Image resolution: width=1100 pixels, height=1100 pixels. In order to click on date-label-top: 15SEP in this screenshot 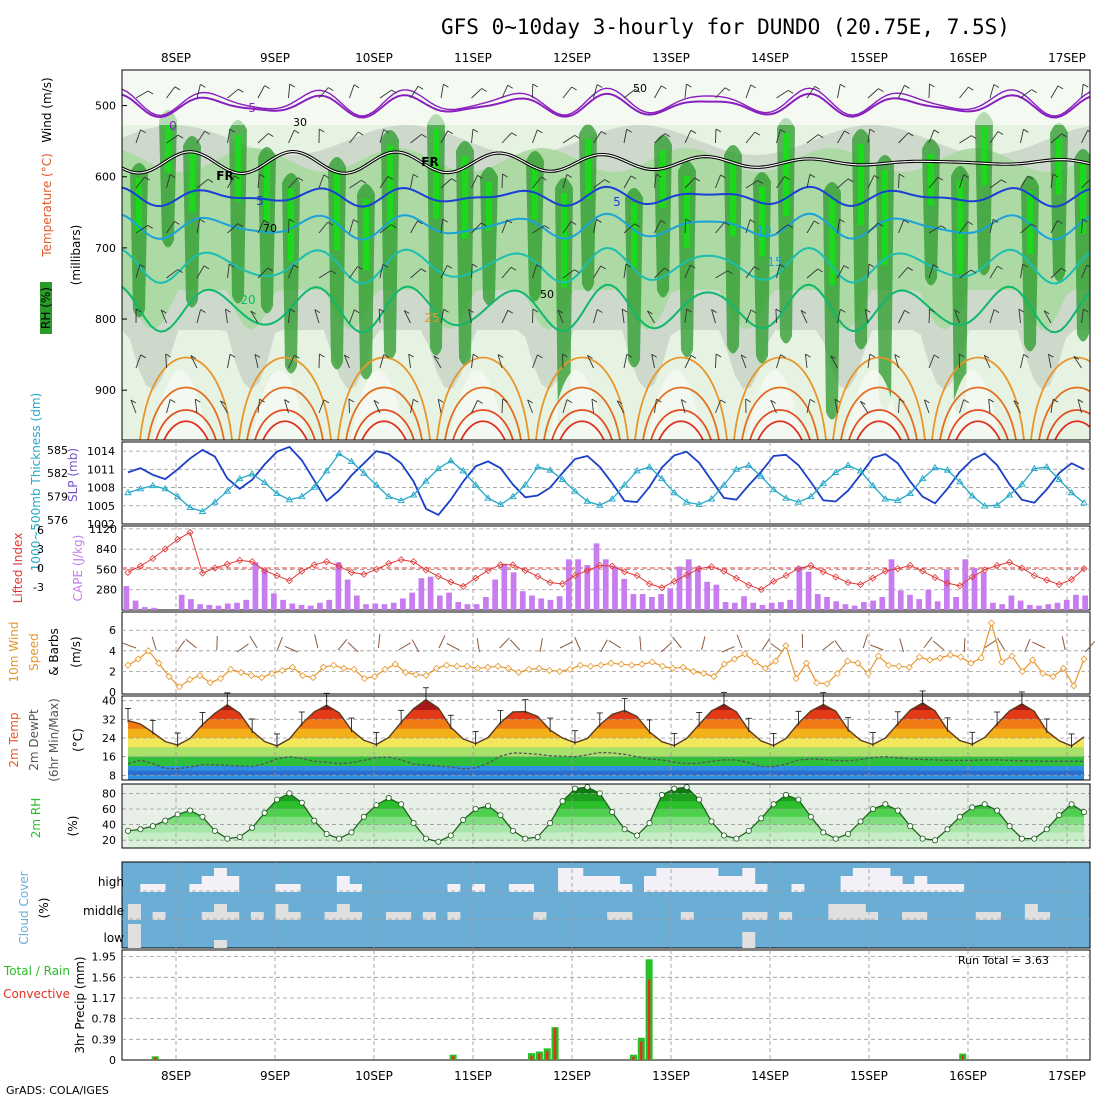, I will do `click(869, 58)`.